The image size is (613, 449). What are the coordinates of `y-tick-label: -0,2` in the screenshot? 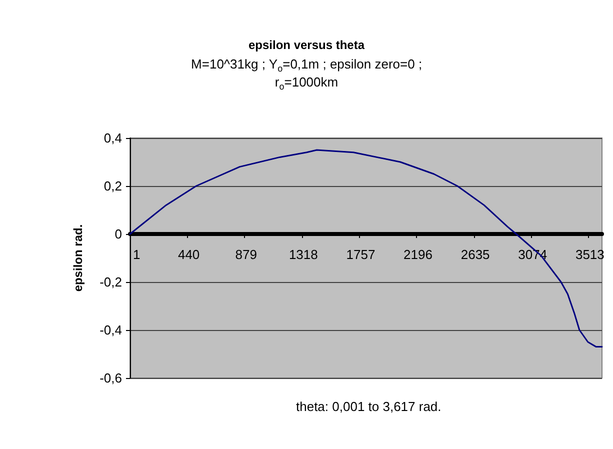 It's located at (111, 282).